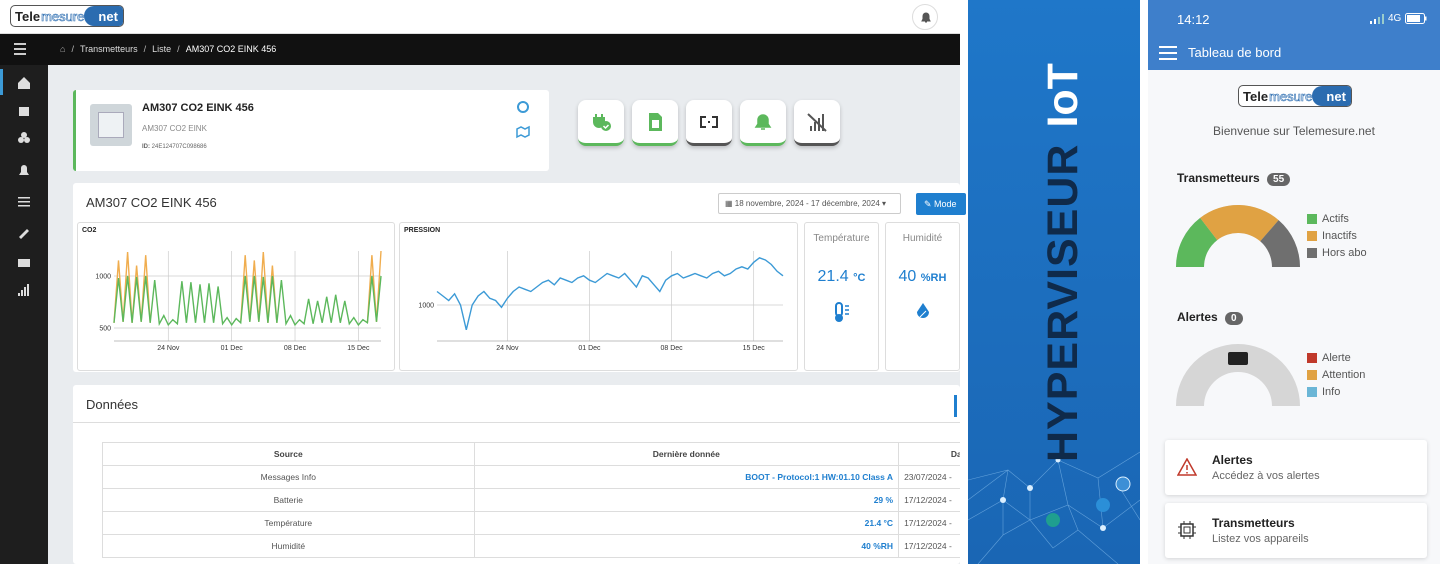  I want to click on legend-label: Alerte, so click(1336, 357).